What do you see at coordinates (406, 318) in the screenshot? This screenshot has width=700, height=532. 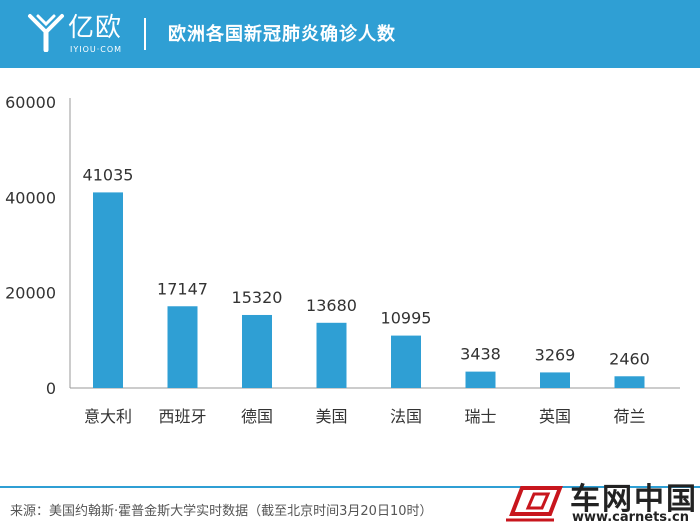 I see `bar-value-label: 10995` at bounding box center [406, 318].